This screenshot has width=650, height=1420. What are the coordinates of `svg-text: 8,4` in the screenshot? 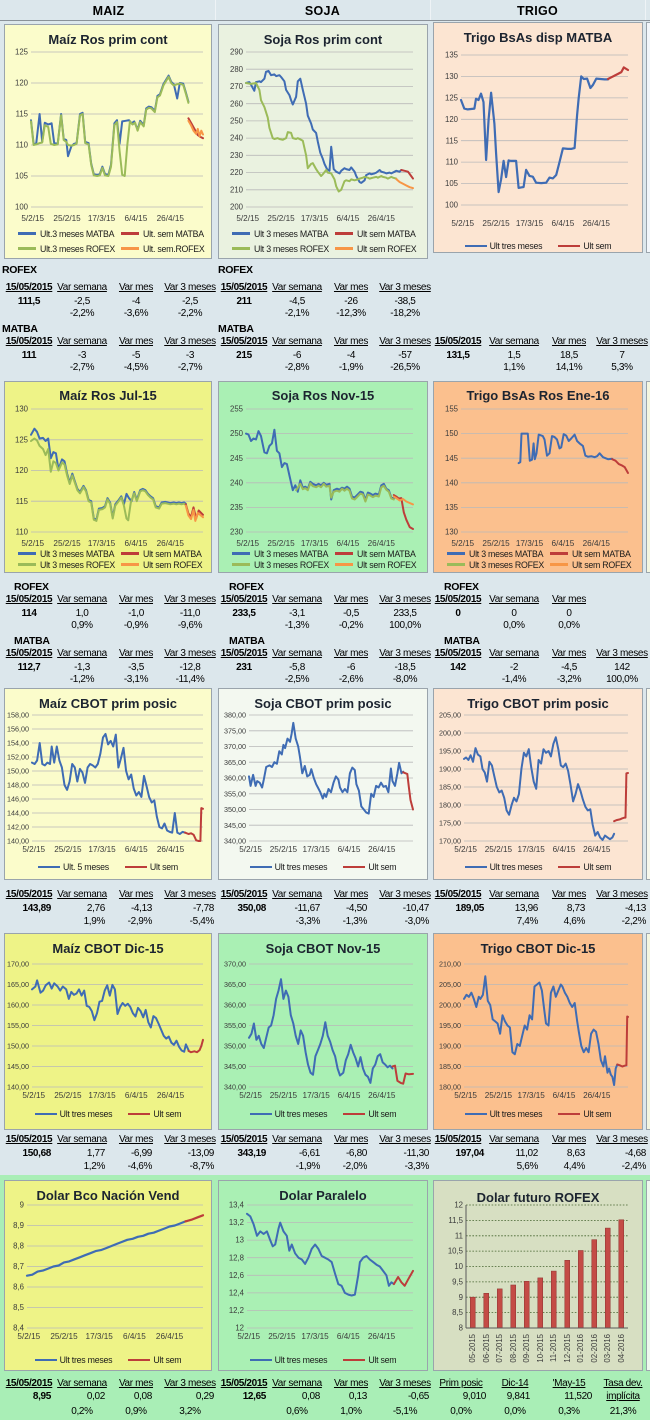 It's located at (19, 1328).